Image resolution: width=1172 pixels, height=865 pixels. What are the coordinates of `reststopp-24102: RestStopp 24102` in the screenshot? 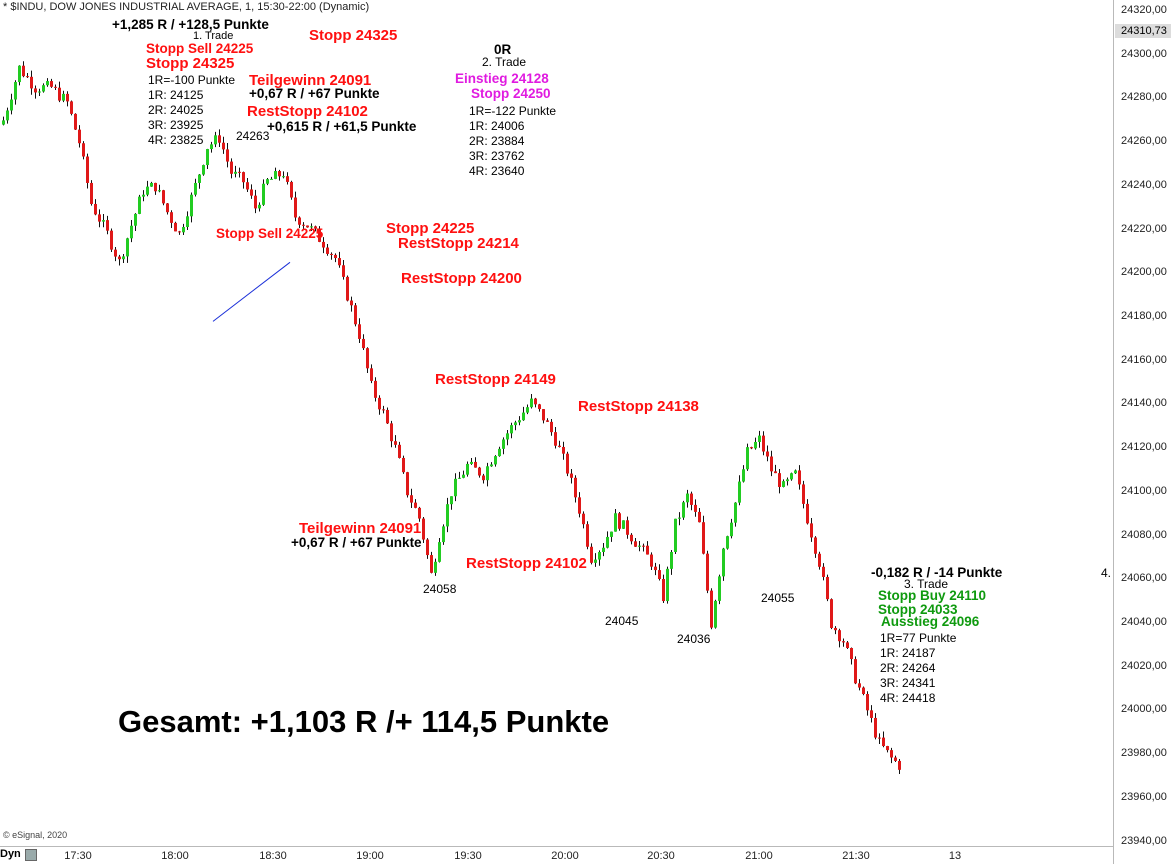 It's located at (526, 563).